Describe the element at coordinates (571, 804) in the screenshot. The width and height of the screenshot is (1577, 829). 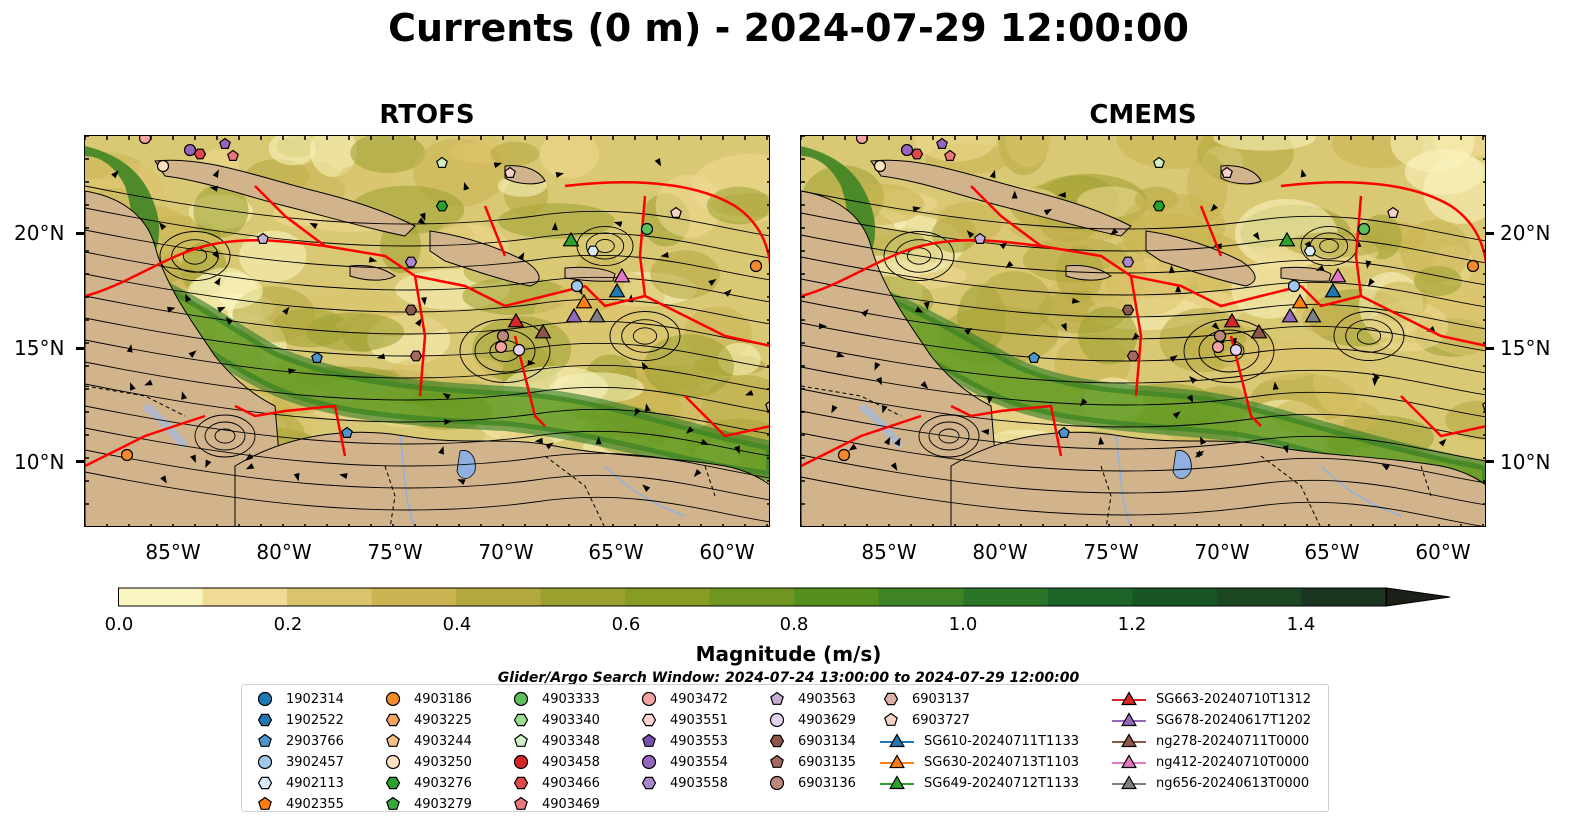
I see `legend-label: 4903469` at that location.